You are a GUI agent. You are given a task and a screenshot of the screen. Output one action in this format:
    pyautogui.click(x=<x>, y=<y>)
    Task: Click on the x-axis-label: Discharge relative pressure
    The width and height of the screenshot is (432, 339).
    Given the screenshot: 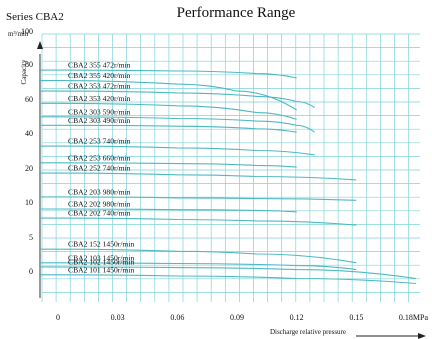 What is the action you would take?
    pyautogui.click(x=308, y=332)
    